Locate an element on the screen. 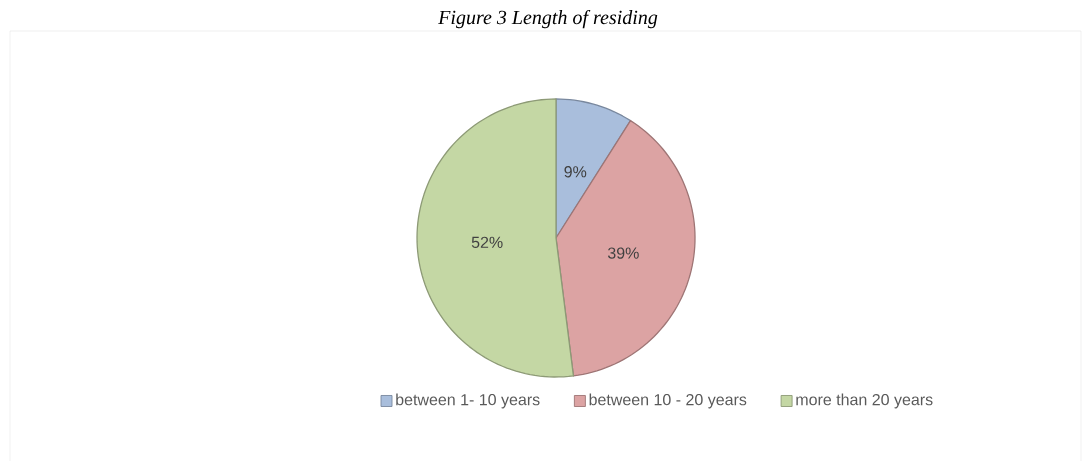 The height and width of the screenshot is (461, 1091). legend-label: between 1- 10 years is located at coordinates (468, 401).